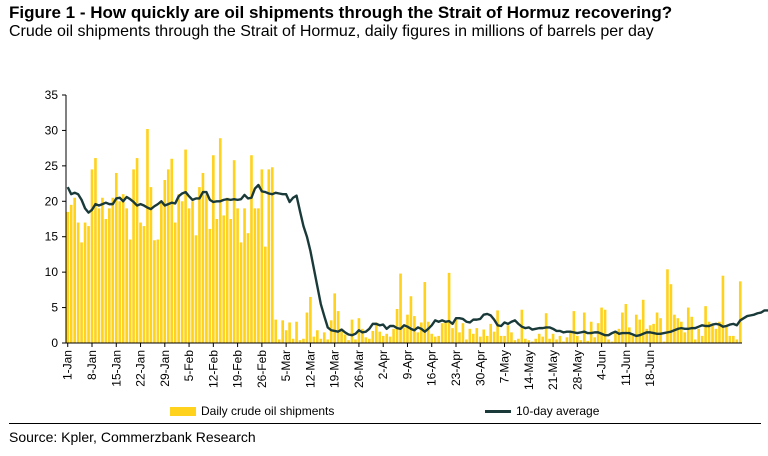 Image resolution: width=768 pixels, height=456 pixels. I want to click on footer-rule, so click(385, 423).